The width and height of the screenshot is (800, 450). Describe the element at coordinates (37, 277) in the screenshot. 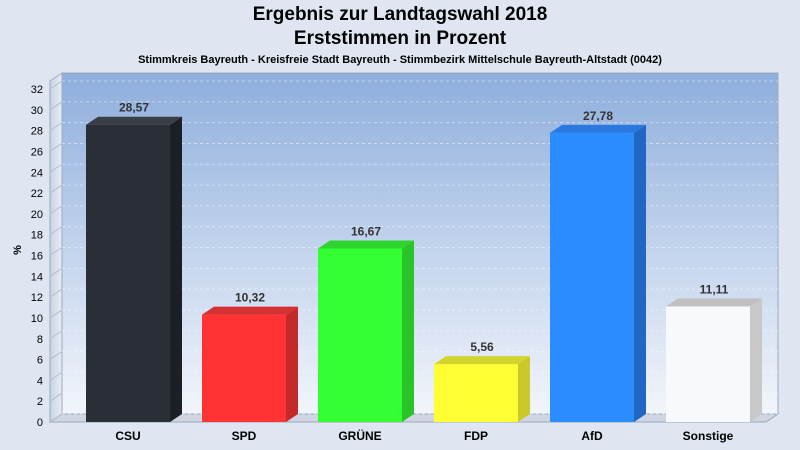

I see `y-tick-label: 14` at that location.